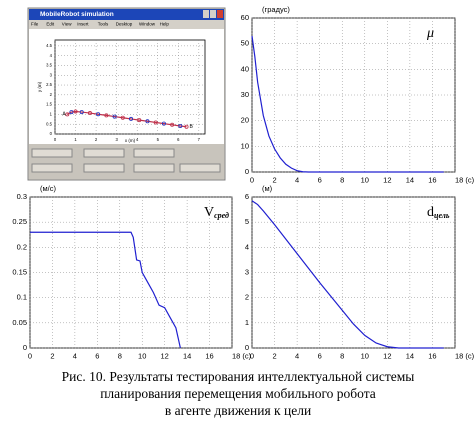  I want to click on x-tick-label: 8, so click(342, 180).